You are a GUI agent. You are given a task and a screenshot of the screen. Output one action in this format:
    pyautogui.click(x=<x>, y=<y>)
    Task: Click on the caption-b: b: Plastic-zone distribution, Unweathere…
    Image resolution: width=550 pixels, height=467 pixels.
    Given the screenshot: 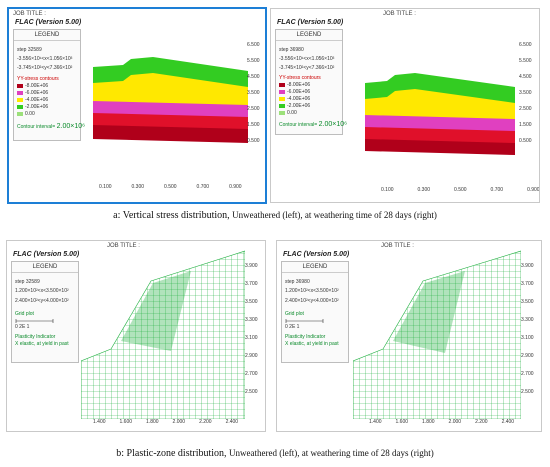 What is the action you would take?
    pyautogui.click(x=275, y=453)
    